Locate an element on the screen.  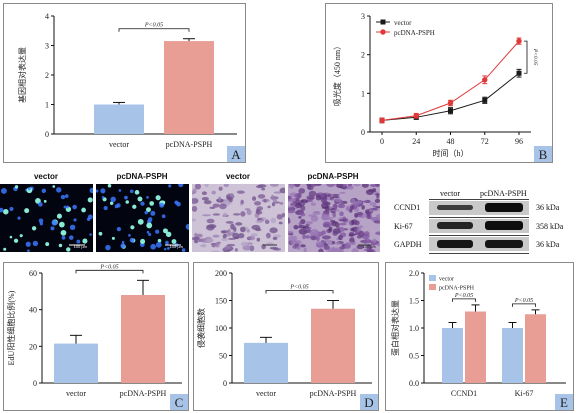
invasion-psph-image: 100 μm is located at coordinates (334, 218).